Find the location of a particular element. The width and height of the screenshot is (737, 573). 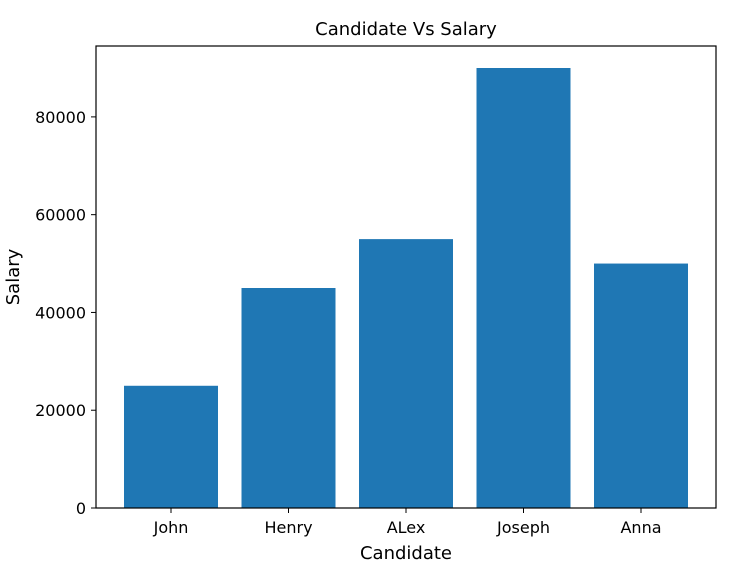

bar-joseph is located at coordinates (523, 288).